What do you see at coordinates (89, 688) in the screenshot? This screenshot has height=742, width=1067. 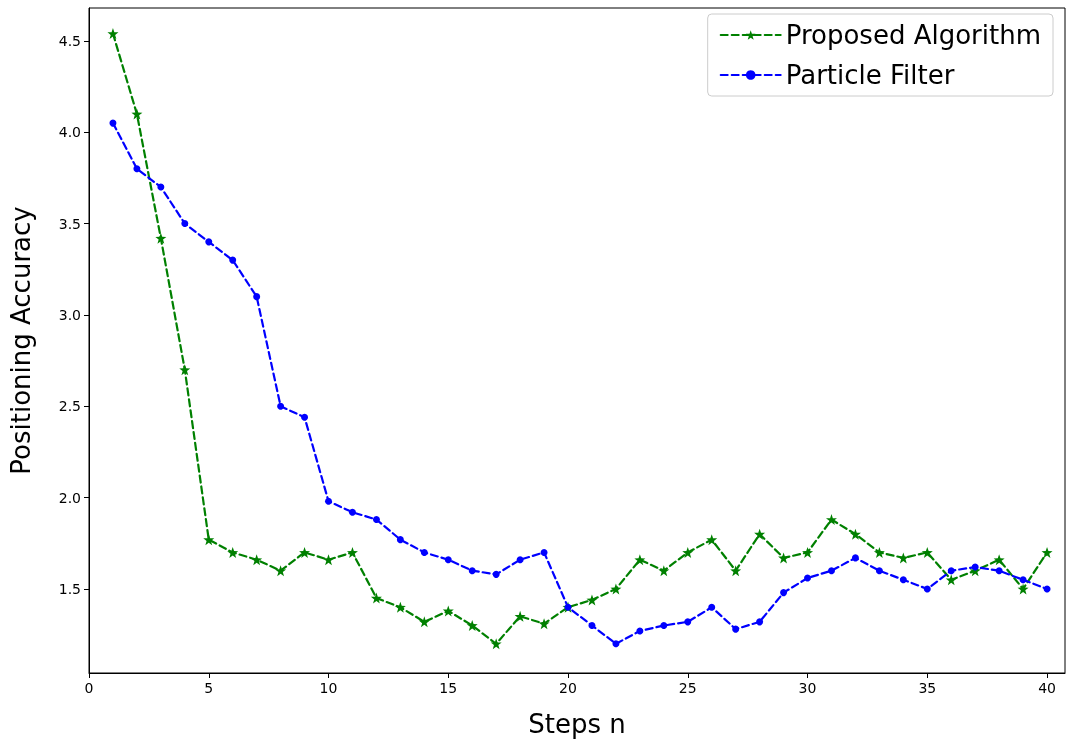 I see `x-tick-label: 0` at bounding box center [89, 688].